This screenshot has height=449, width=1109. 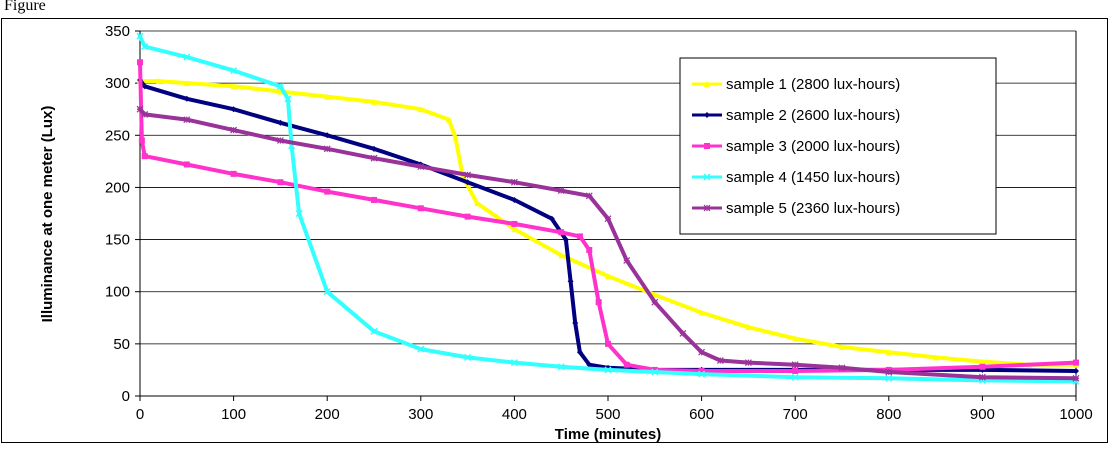 What do you see at coordinates (25, 7) in the screenshot?
I see `figure-header: Figure` at bounding box center [25, 7].